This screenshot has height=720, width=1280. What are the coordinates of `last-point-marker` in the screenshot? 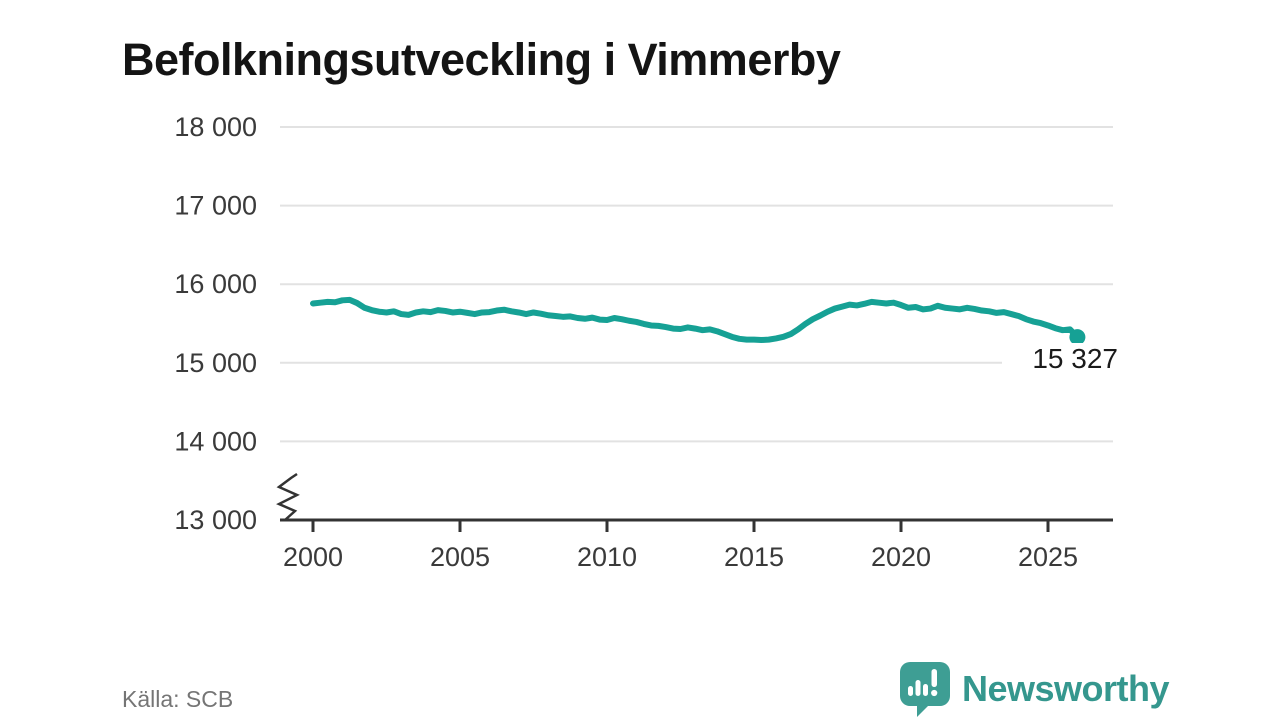 It's located at (1077, 337).